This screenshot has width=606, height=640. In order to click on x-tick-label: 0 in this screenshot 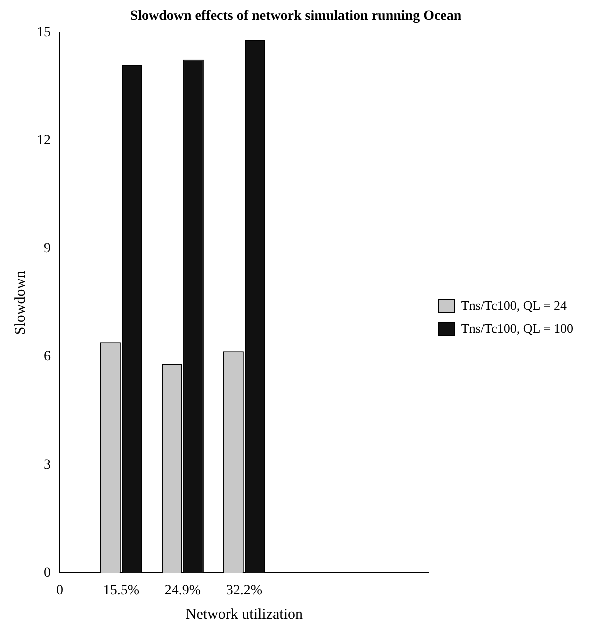, I will do `click(60, 590)`.